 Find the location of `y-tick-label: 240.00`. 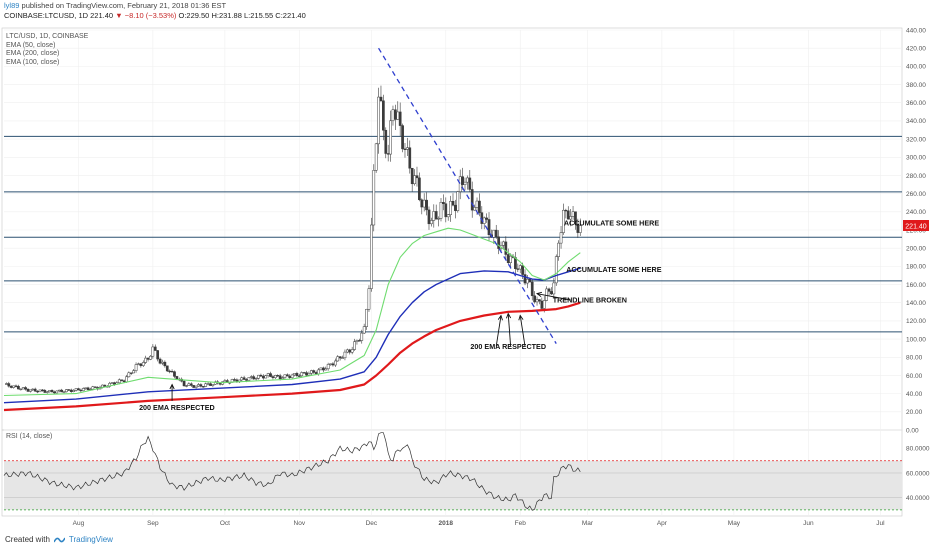

y-tick-label: 240.00 is located at coordinates (916, 212).